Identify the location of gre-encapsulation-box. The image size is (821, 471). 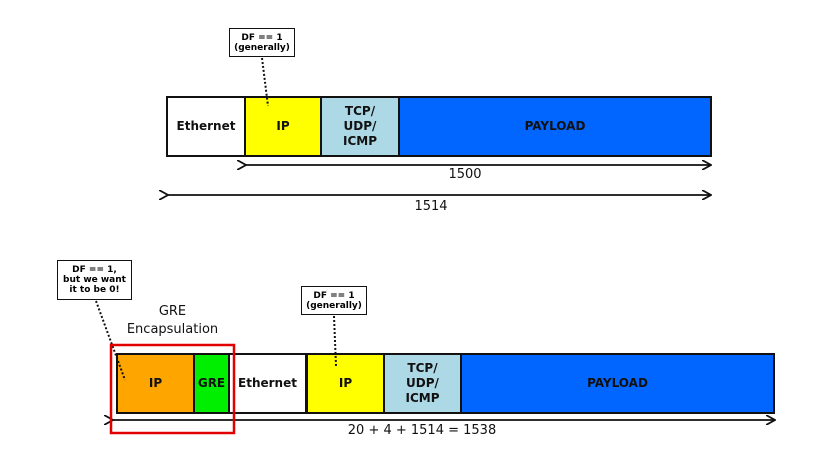
(172, 389).